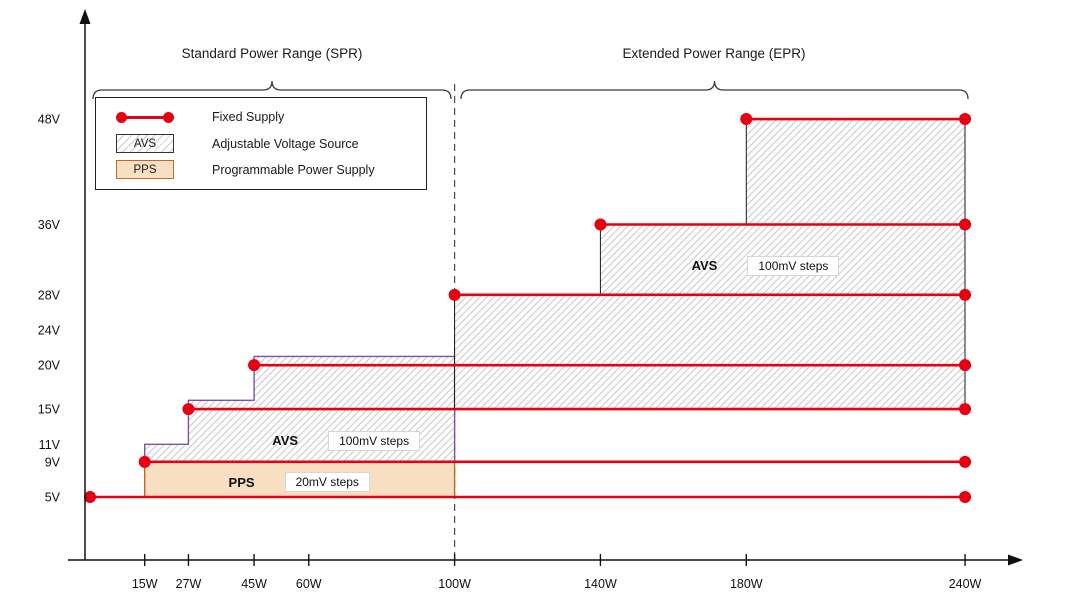 The height and width of the screenshot is (605, 1080). What do you see at coordinates (346, 440) in the screenshot?
I see `avs-spr-region-label: AVS 100mV steps` at bounding box center [346, 440].